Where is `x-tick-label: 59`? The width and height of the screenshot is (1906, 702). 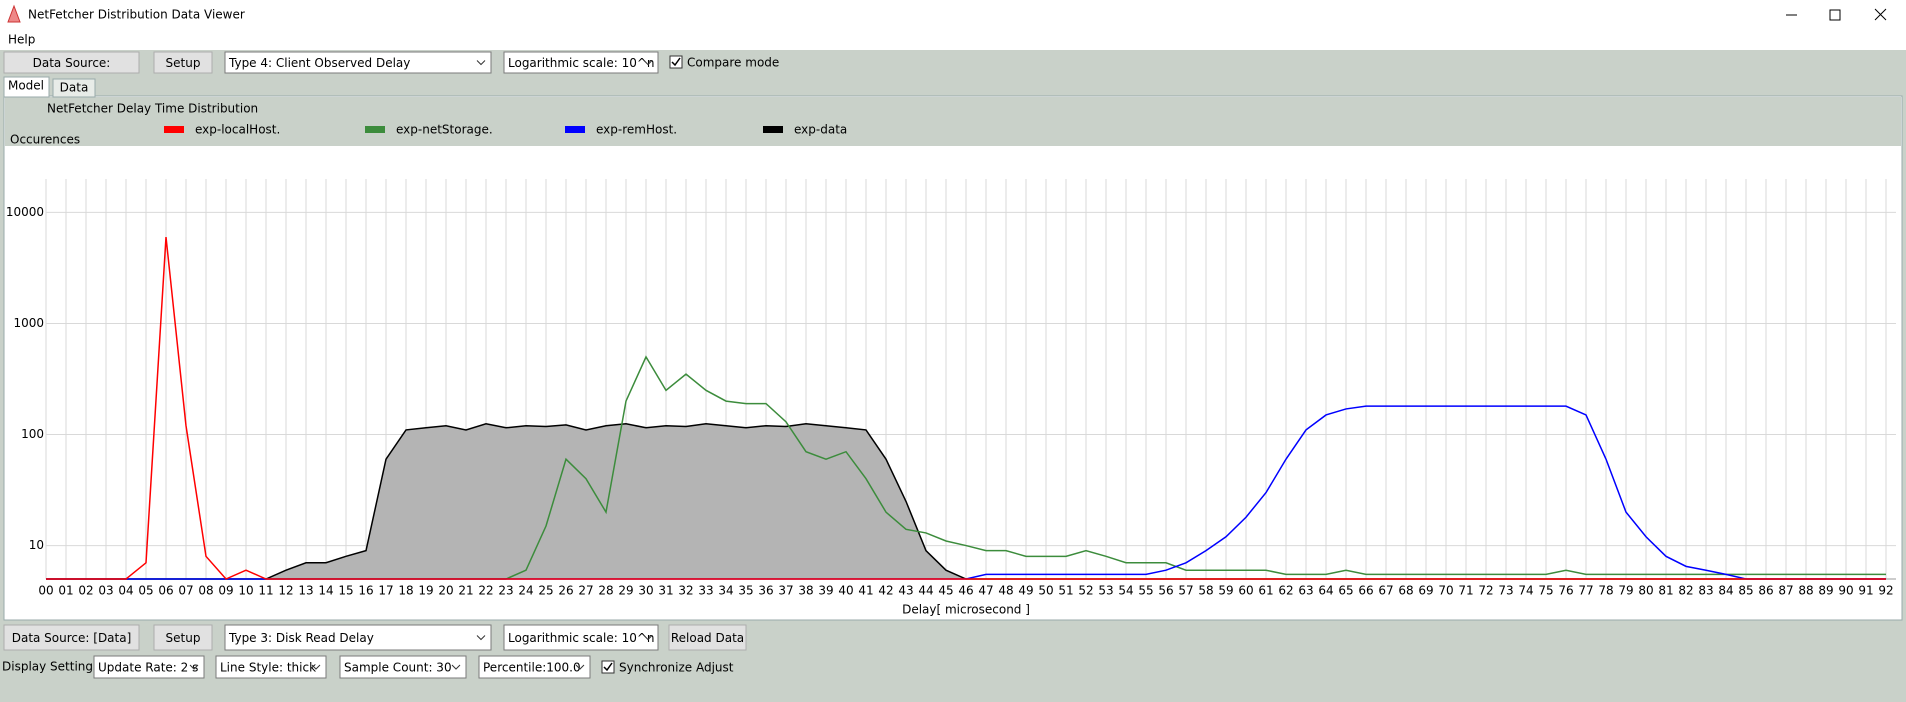 x-tick-label: 59 is located at coordinates (1225, 591).